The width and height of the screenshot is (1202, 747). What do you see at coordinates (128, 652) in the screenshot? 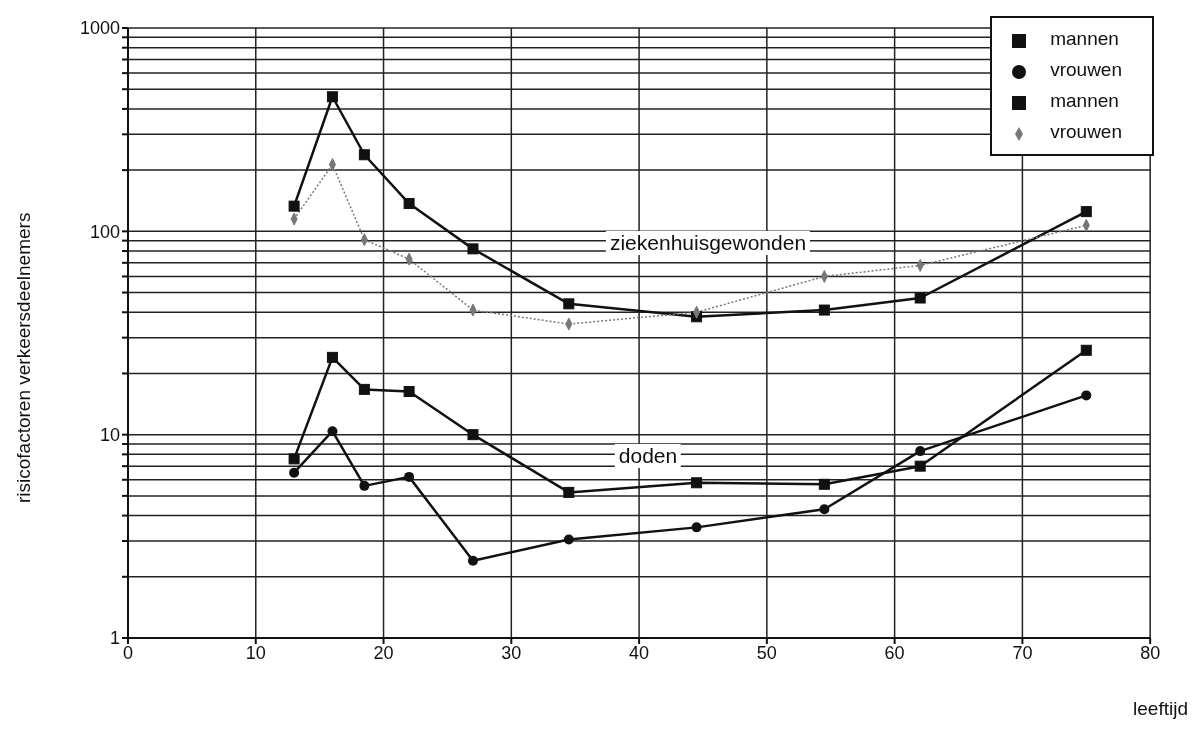
I see `x-tick-label: 0` at bounding box center [128, 652].